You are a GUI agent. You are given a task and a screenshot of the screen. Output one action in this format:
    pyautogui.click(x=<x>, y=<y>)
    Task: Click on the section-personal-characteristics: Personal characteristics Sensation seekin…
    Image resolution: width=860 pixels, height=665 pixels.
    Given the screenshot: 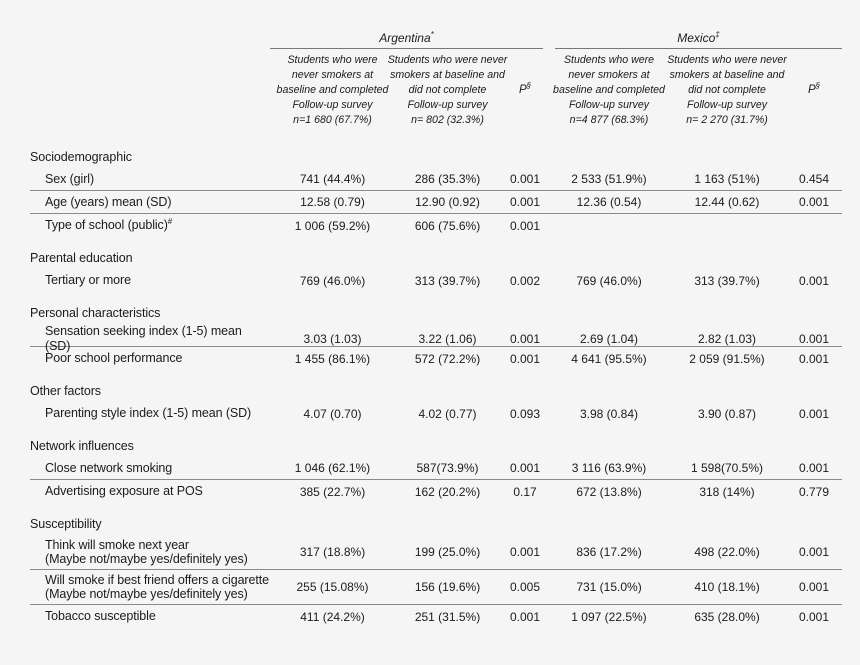 What is the action you would take?
    pyautogui.click(x=436, y=337)
    